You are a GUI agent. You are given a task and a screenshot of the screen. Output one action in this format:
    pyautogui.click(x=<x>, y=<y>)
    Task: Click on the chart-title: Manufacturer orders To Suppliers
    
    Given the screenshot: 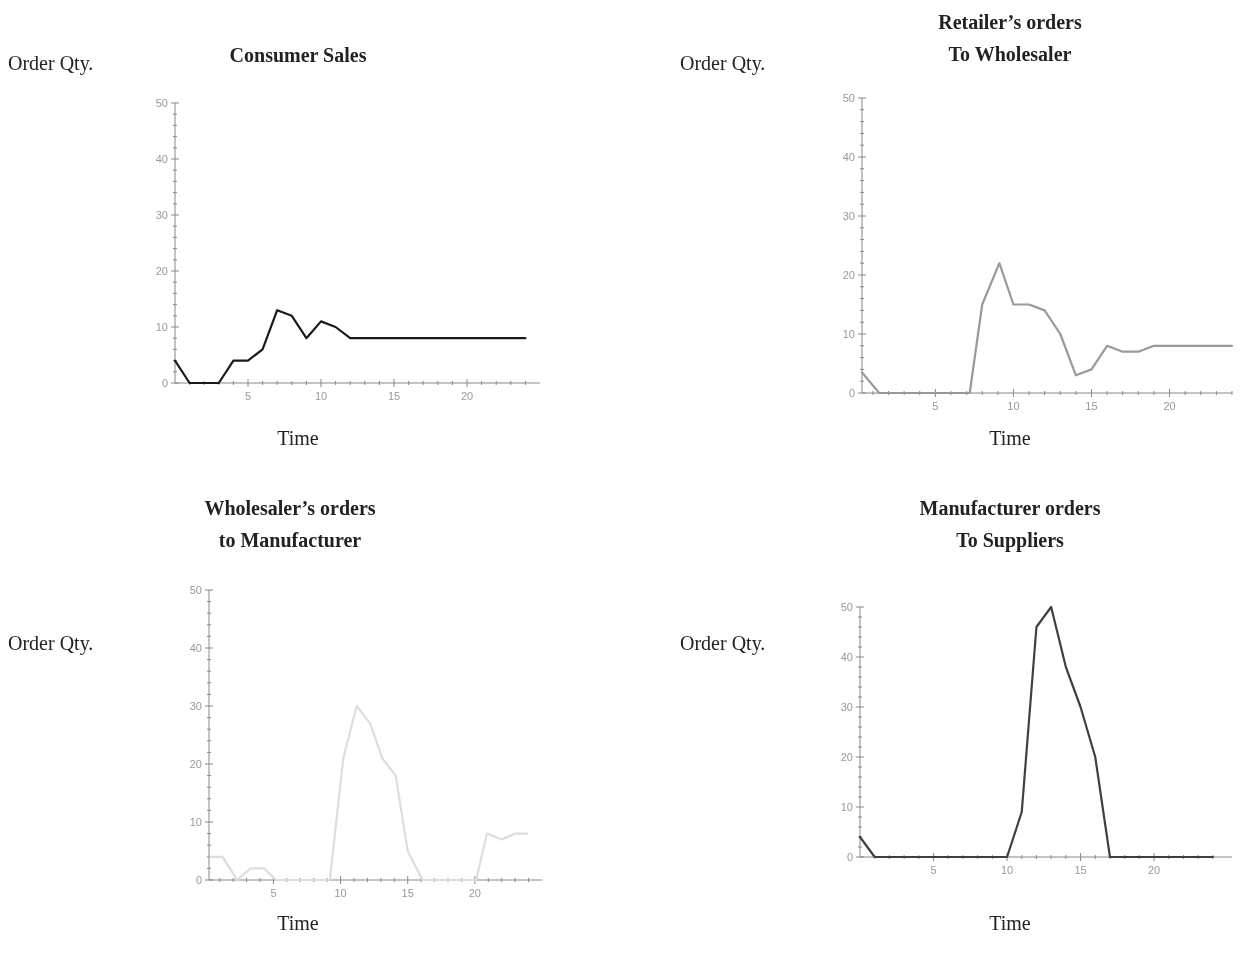 What is the action you would take?
    pyautogui.click(x=1010, y=524)
    